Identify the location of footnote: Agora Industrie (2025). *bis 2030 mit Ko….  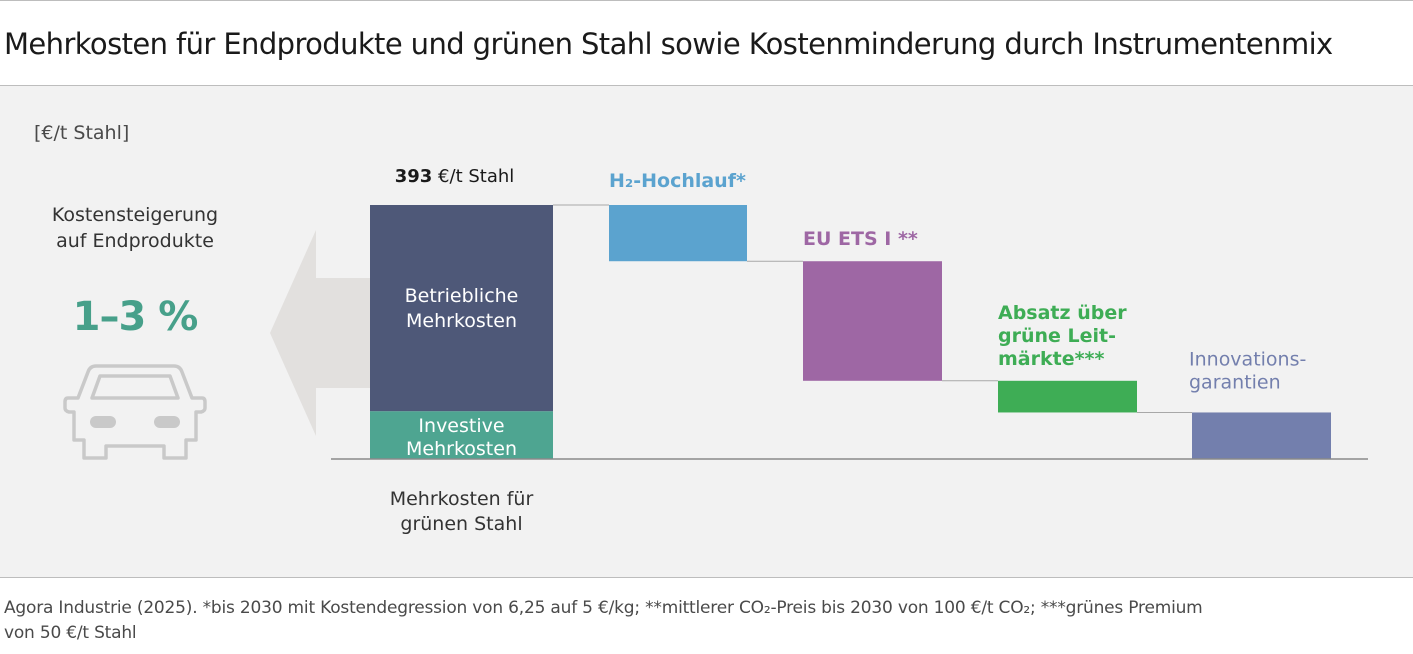
(706, 621).